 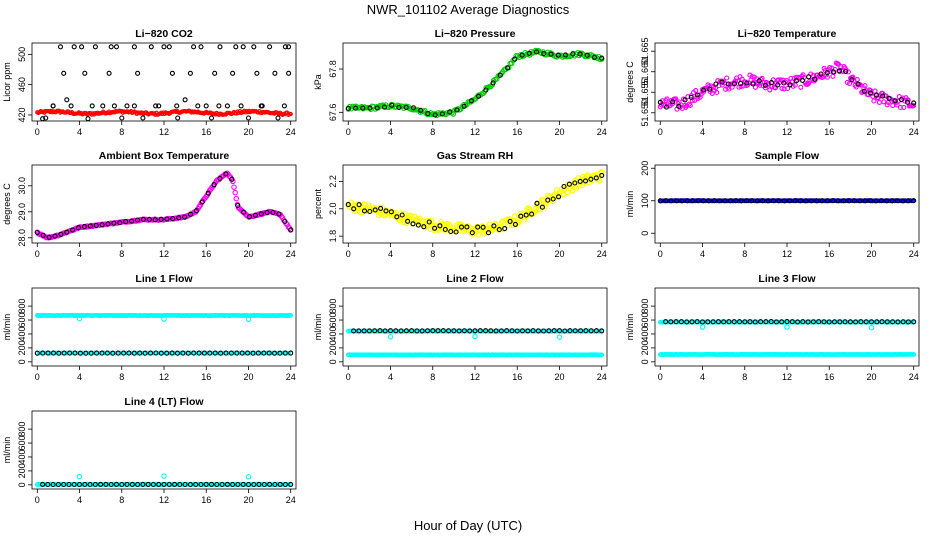 What do you see at coordinates (164, 279) in the screenshot?
I see `chart-title: Line 1 Flow` at bounding box center [164, 279].